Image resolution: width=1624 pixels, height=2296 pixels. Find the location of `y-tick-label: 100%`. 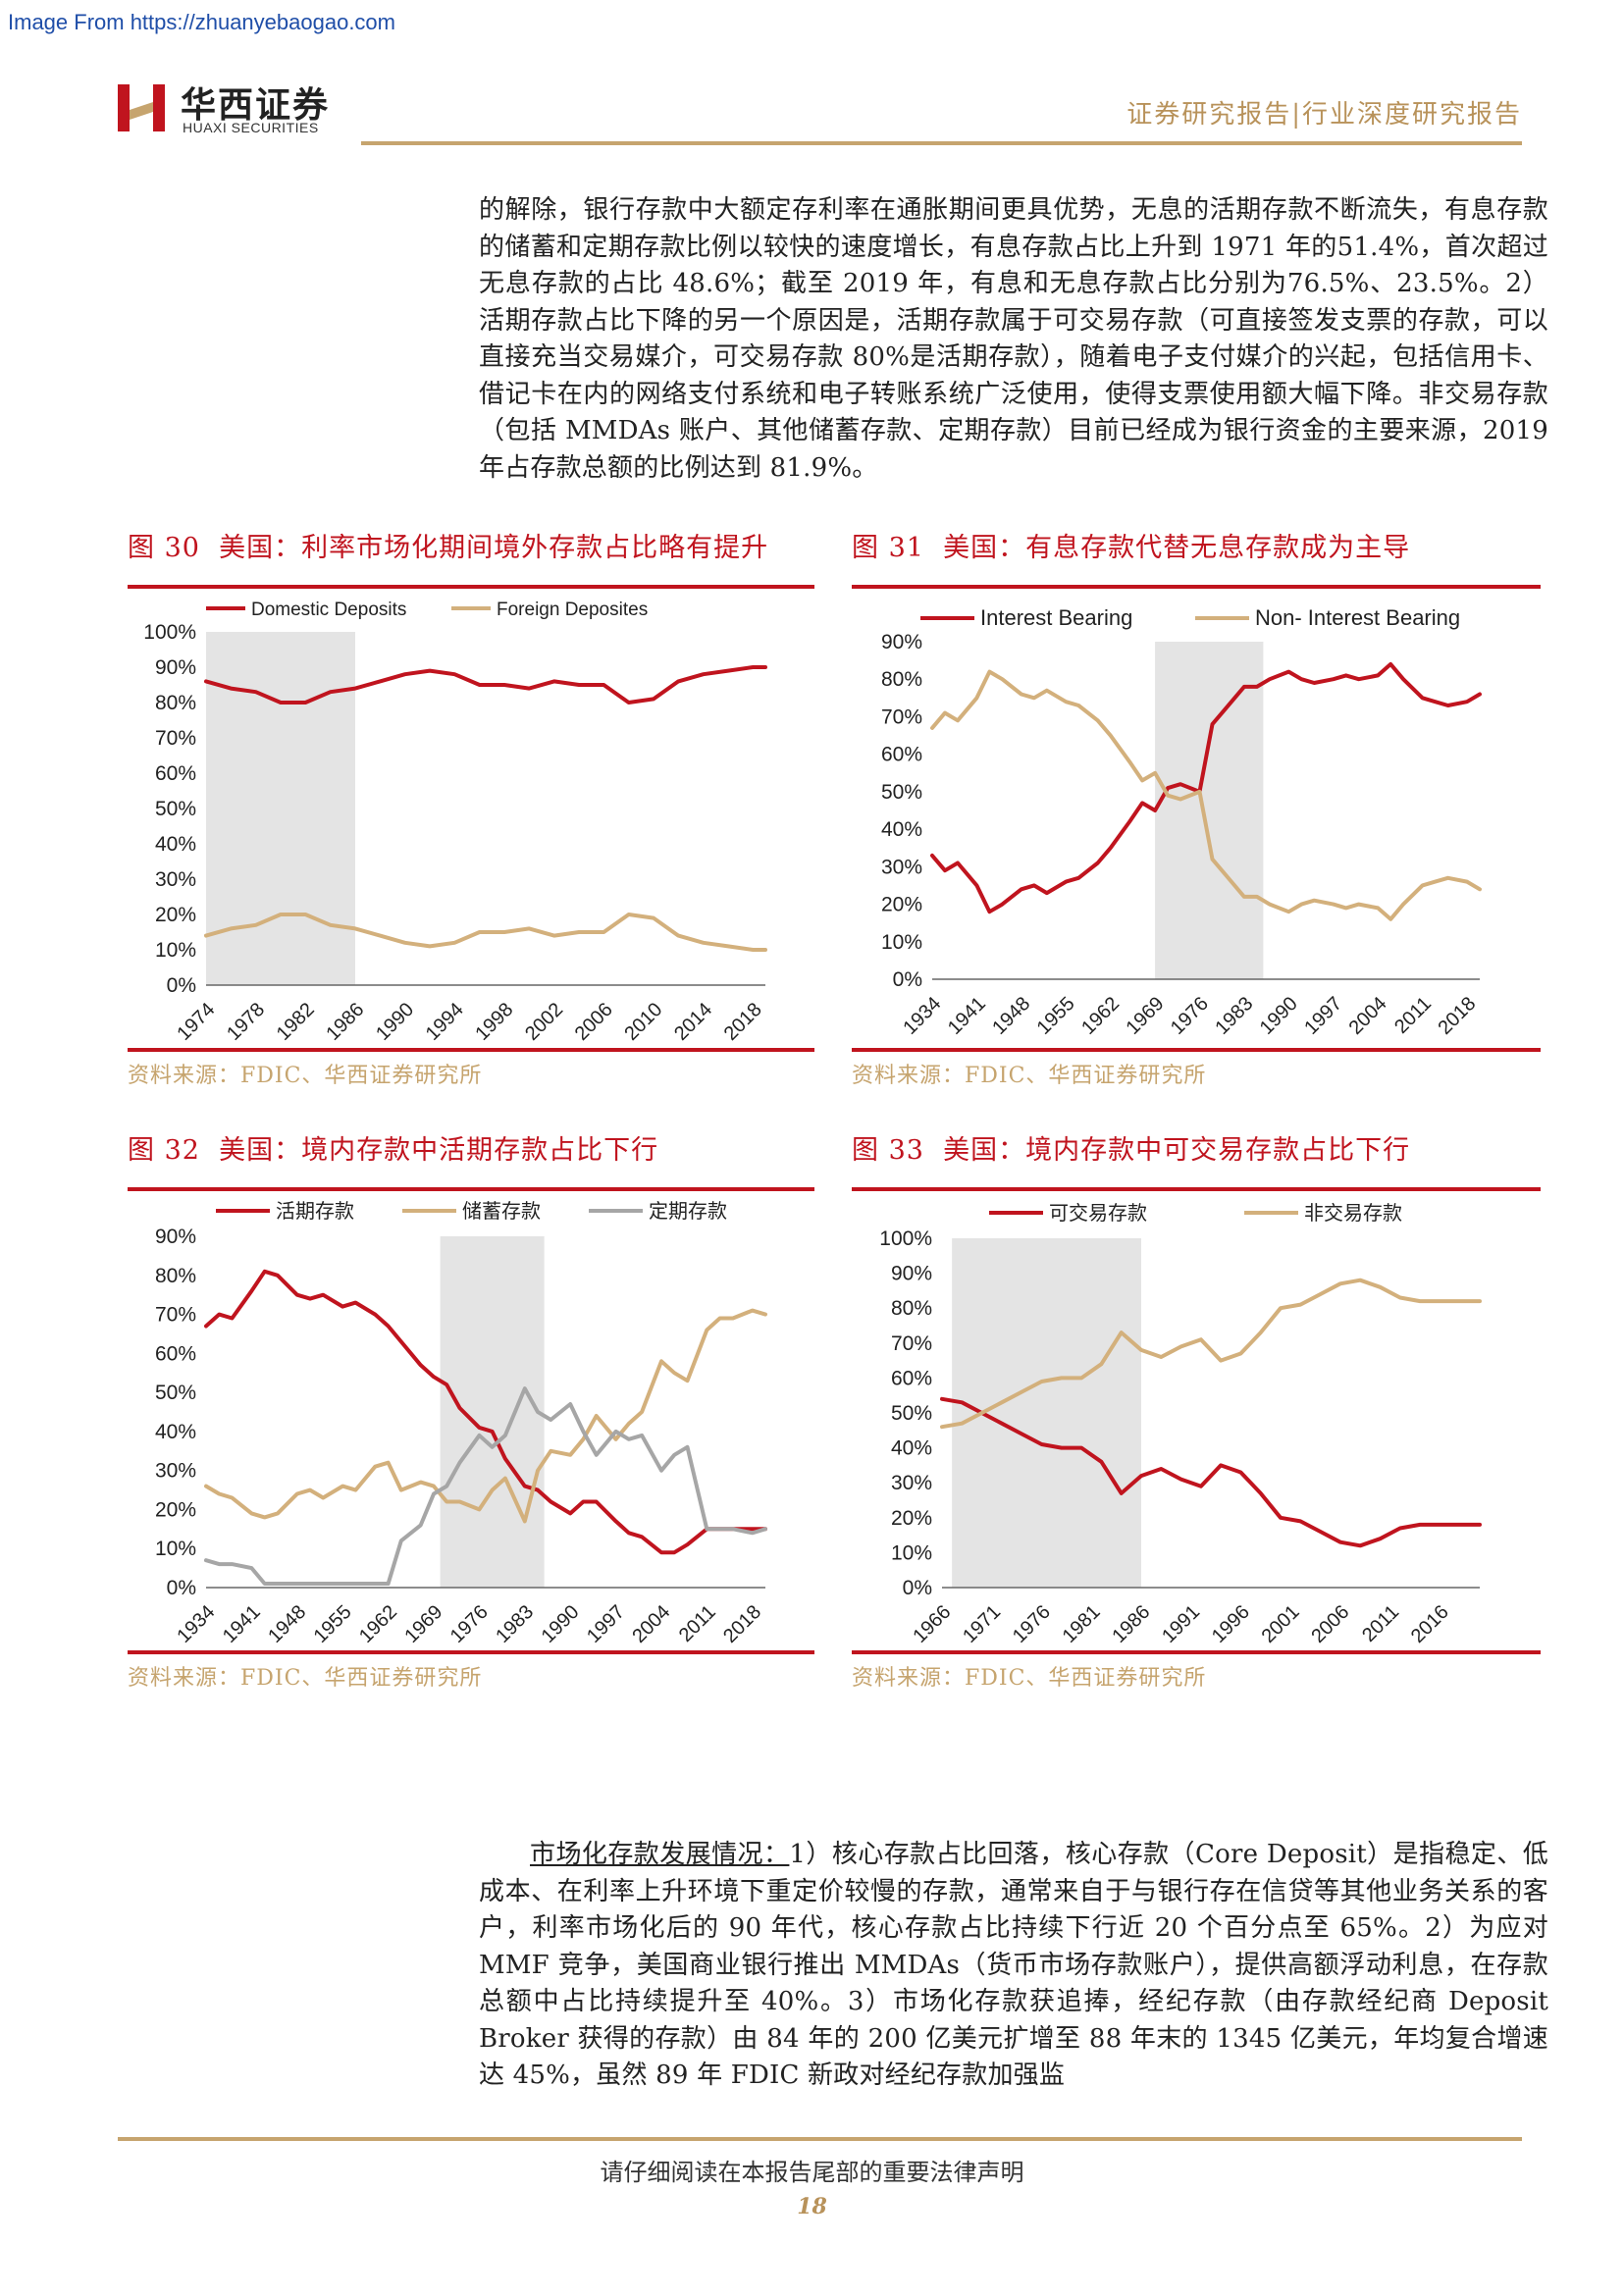

y-tick-label: 100% is located at coordinates (169, 632).